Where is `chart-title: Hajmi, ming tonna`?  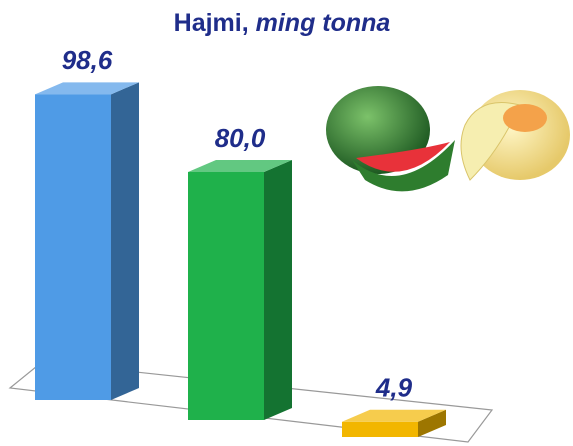
chart-title: Hajmi, ming tonna is located at coordinates (282, 23).